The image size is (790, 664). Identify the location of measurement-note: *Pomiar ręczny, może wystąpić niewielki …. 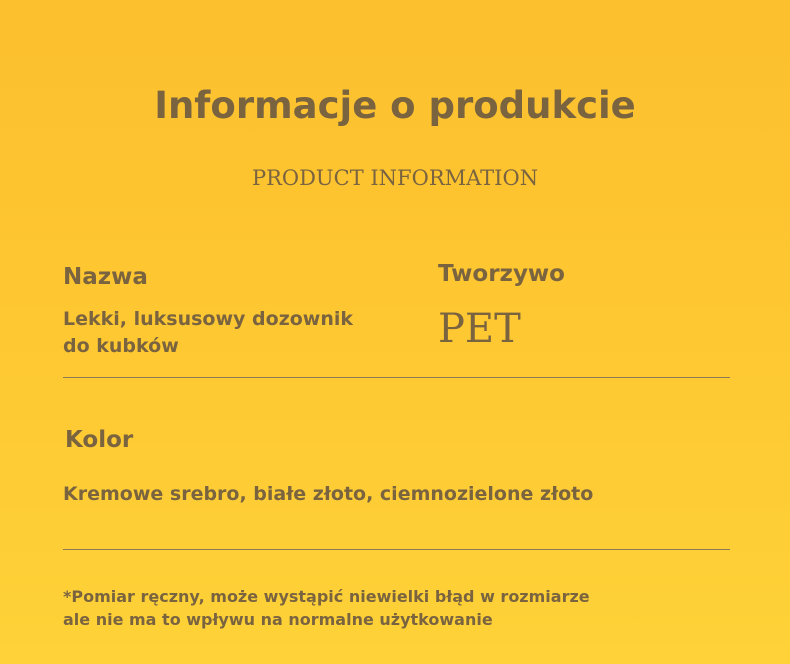
(326, 608).